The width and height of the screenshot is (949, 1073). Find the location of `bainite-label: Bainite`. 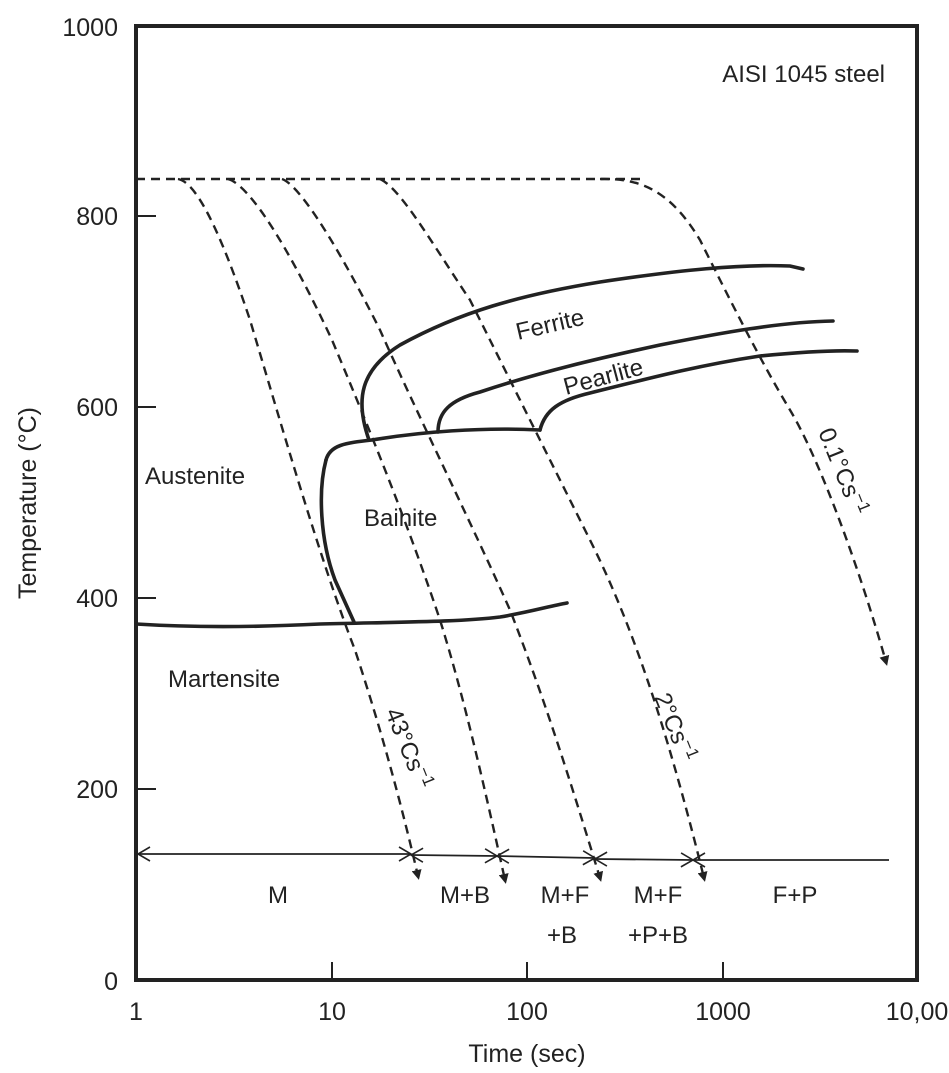

bainite-label: Bainite is located at coordinates (400, 518).